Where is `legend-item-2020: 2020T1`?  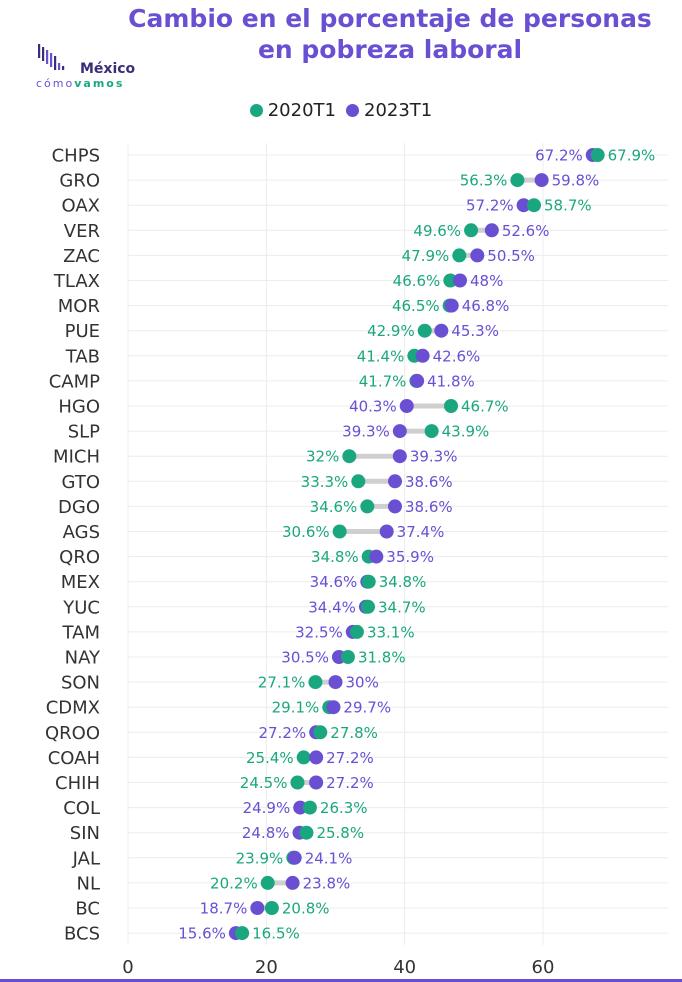
legend-item-2020: 2020T1 is located at coordinates (292, 110).